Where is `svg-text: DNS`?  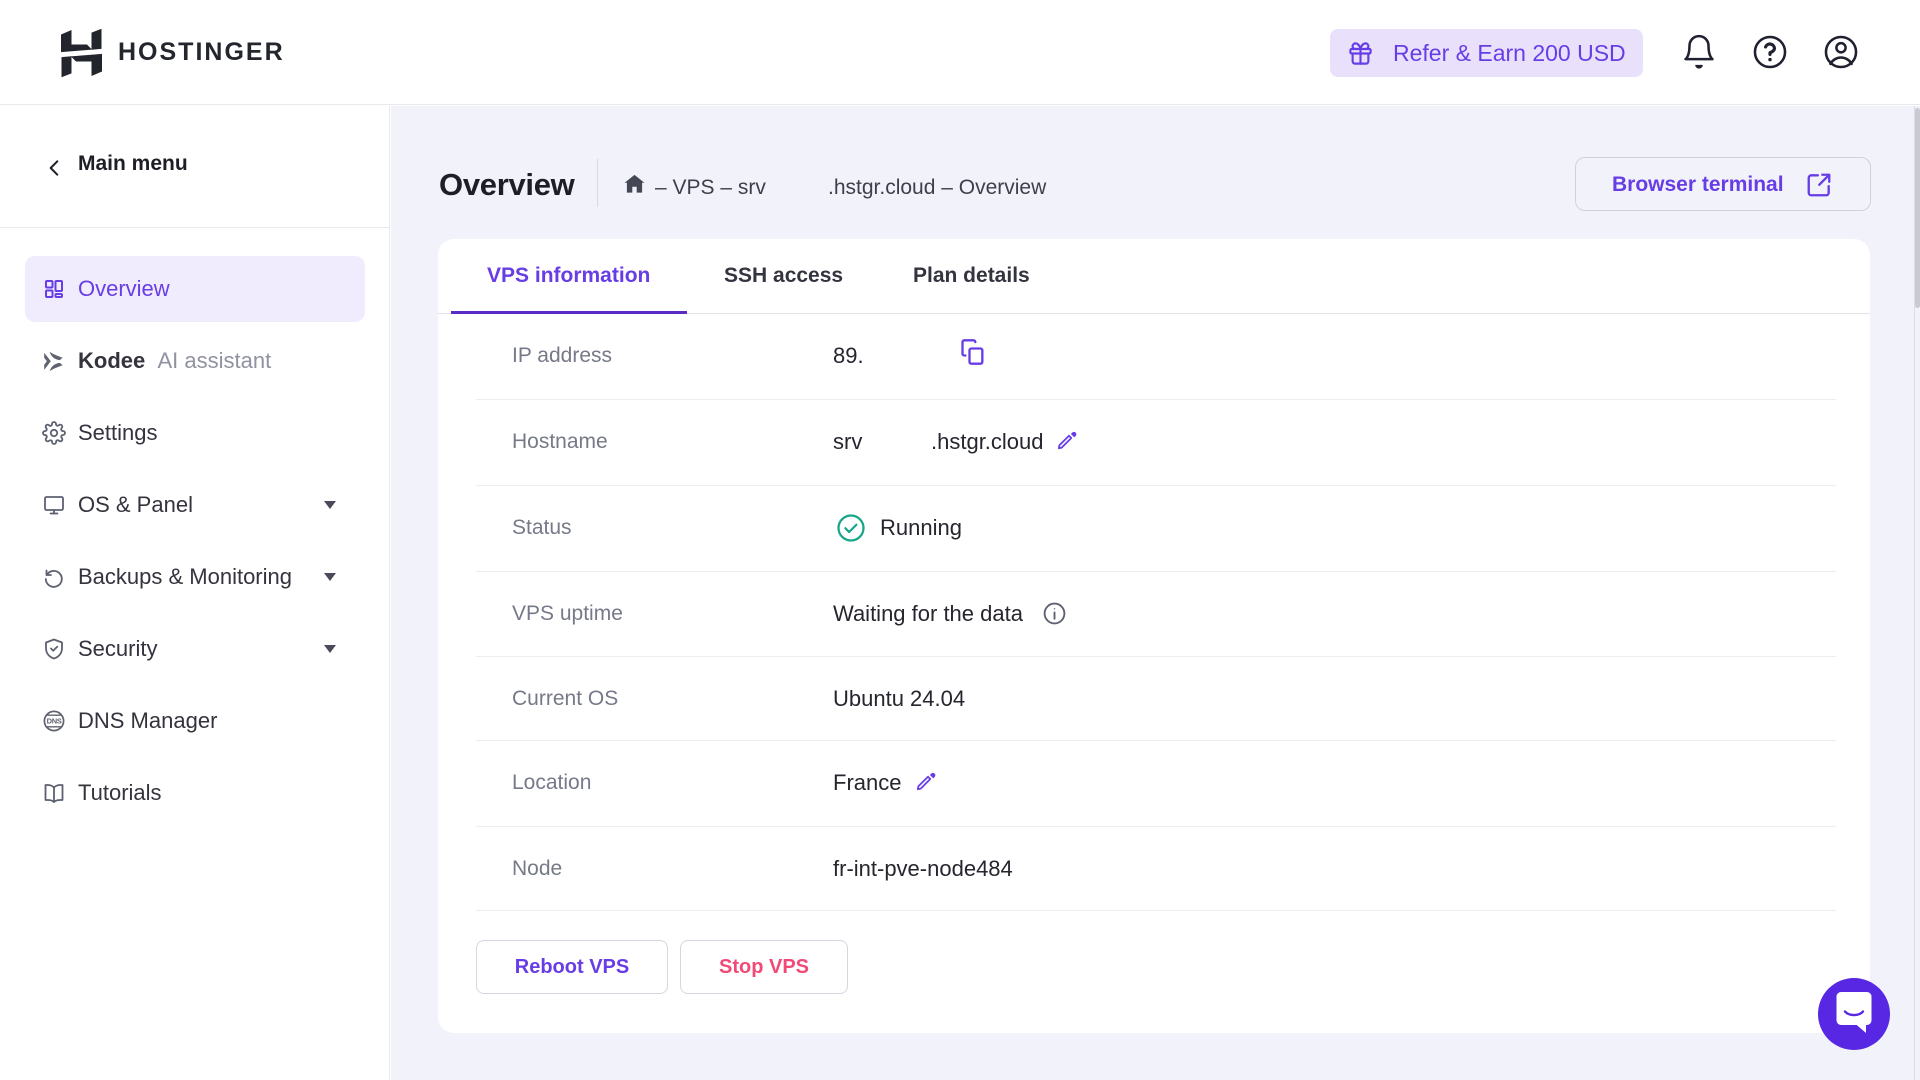 svg-text: DNS is located at coordinates (54, 721).